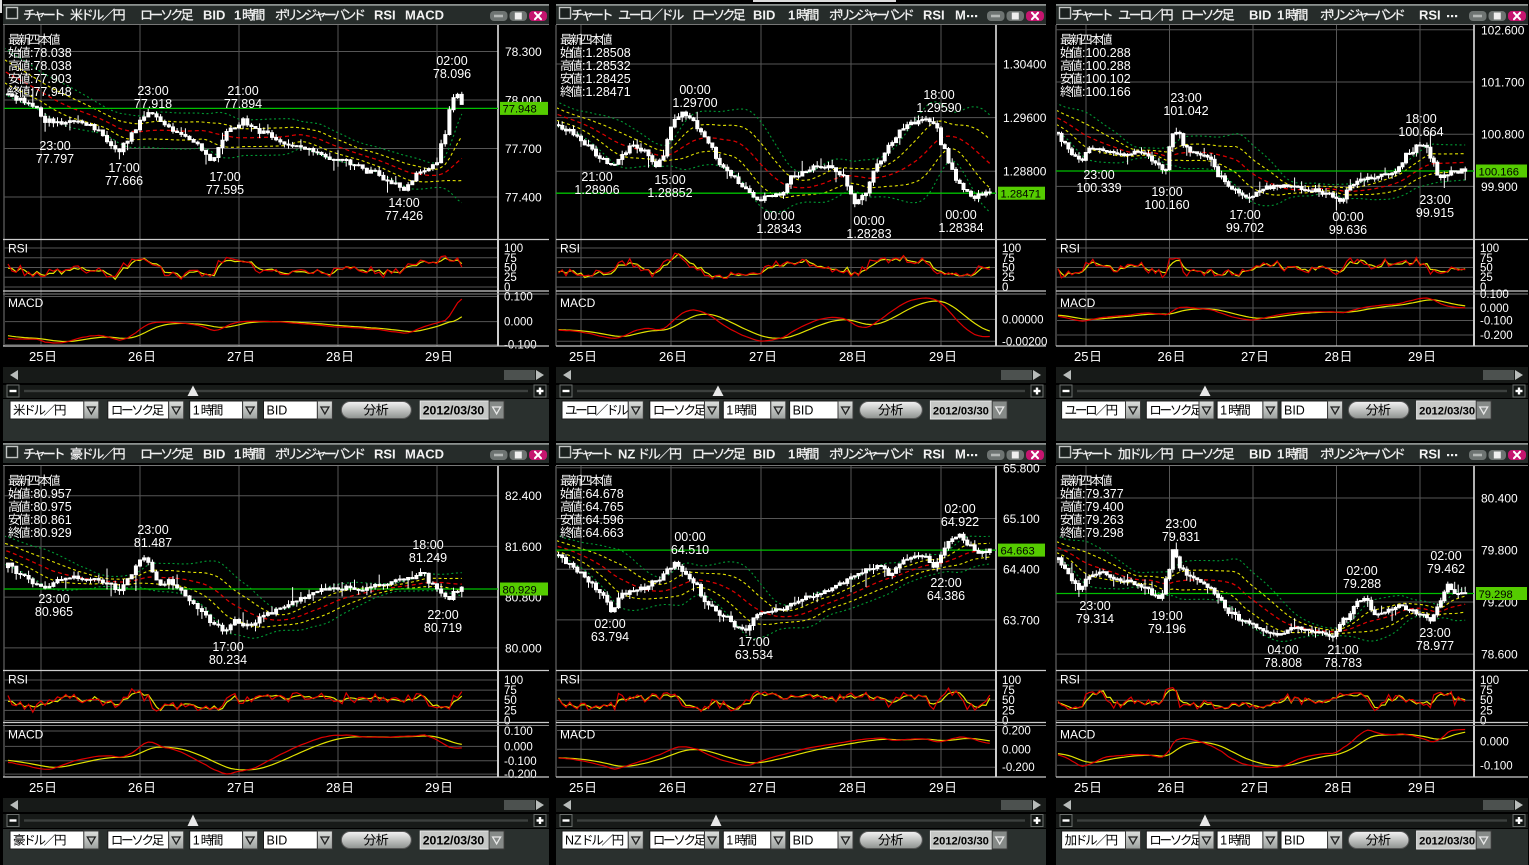 This screenshot has width=1529, height=865. Describe the element at coordinates (610, 637) in the screenshot. I see `svg-text: 63.794` at that location.